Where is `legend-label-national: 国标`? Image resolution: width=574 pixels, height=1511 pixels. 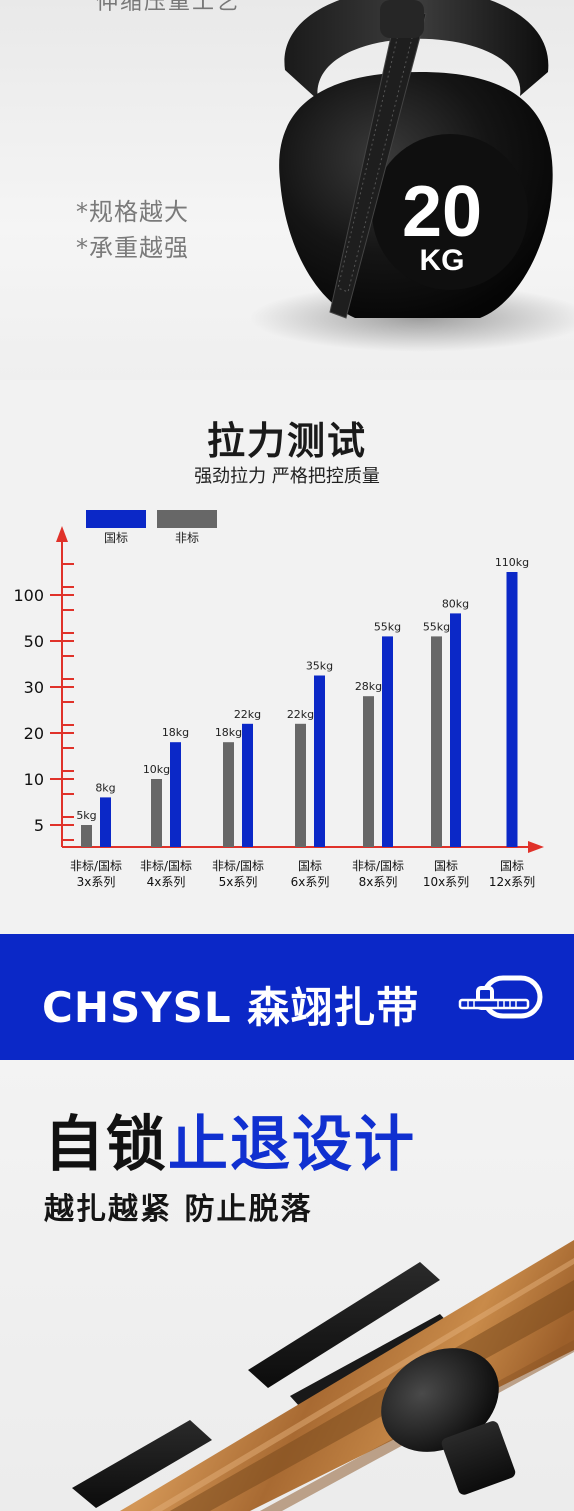 legend-label-national: 国标 is located at coordinates (116, 538).